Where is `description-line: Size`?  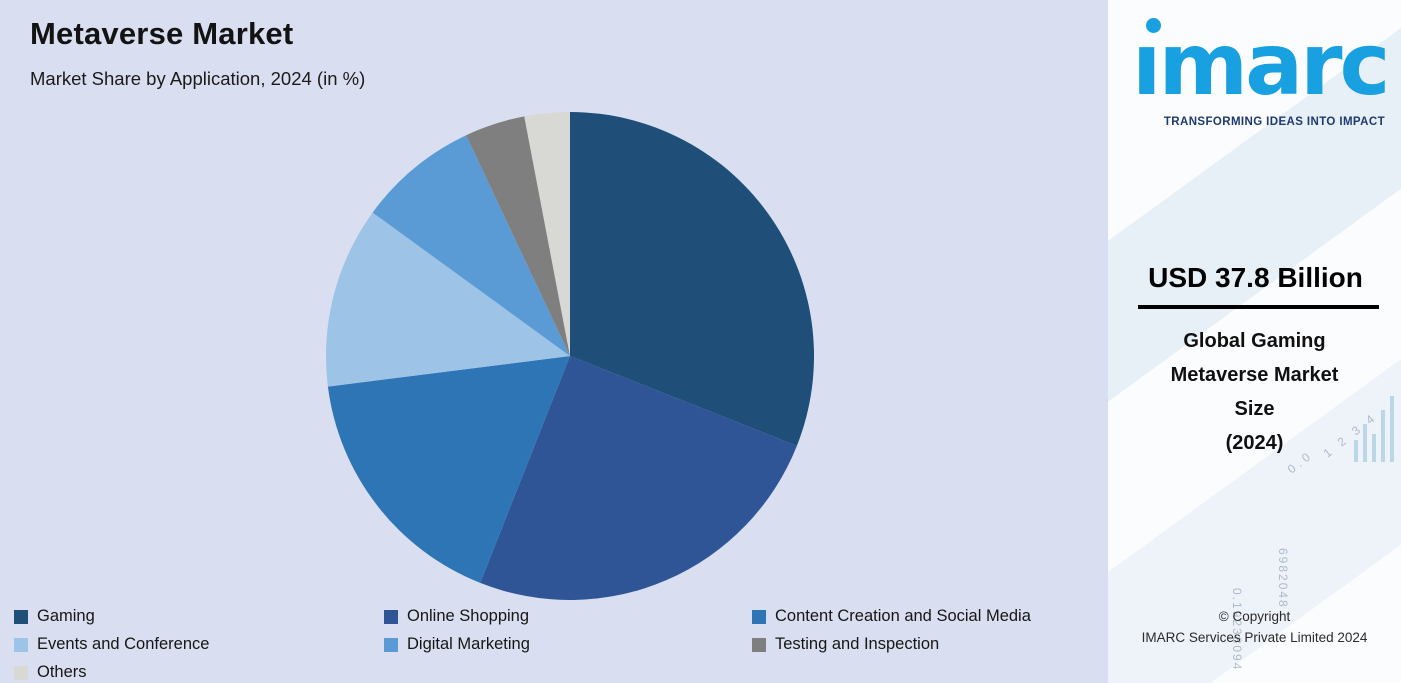
description-line: Size is located at coordinates (1254, 409).